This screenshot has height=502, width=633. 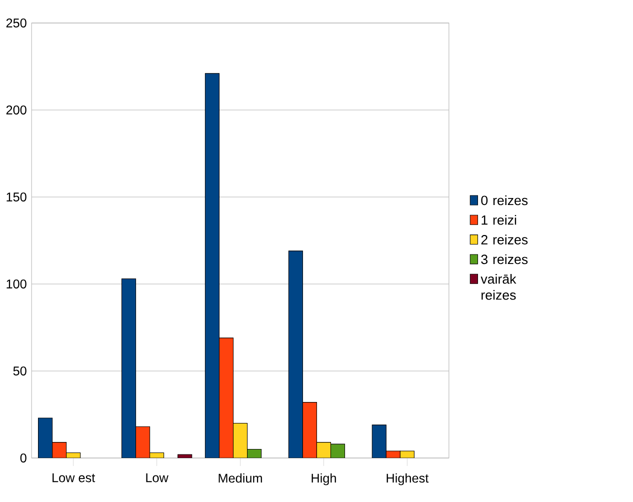 I want to click on y-tick-label: 250, so click(x=16, y=23).